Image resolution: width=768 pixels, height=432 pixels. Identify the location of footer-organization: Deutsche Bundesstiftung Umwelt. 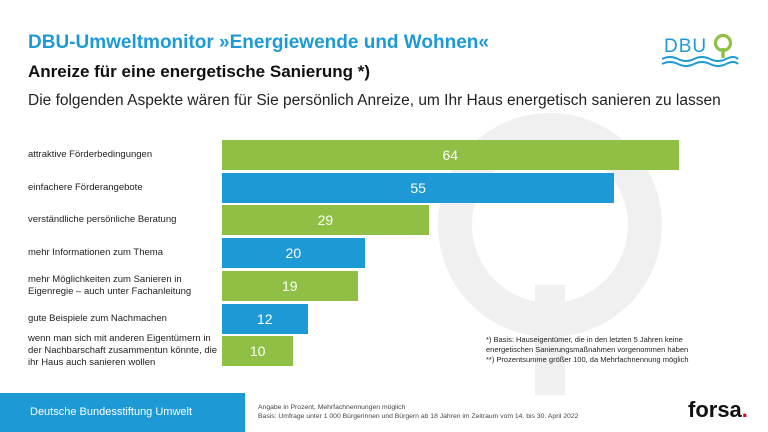
(111, 412).